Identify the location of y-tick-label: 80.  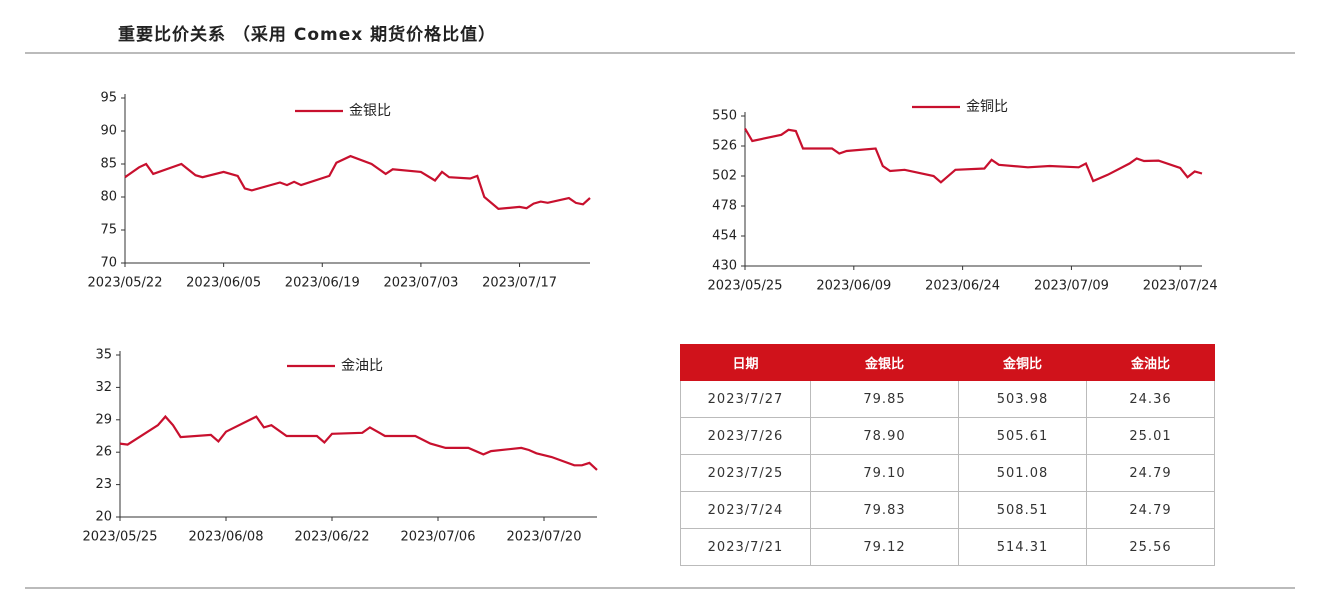
(108, 197).